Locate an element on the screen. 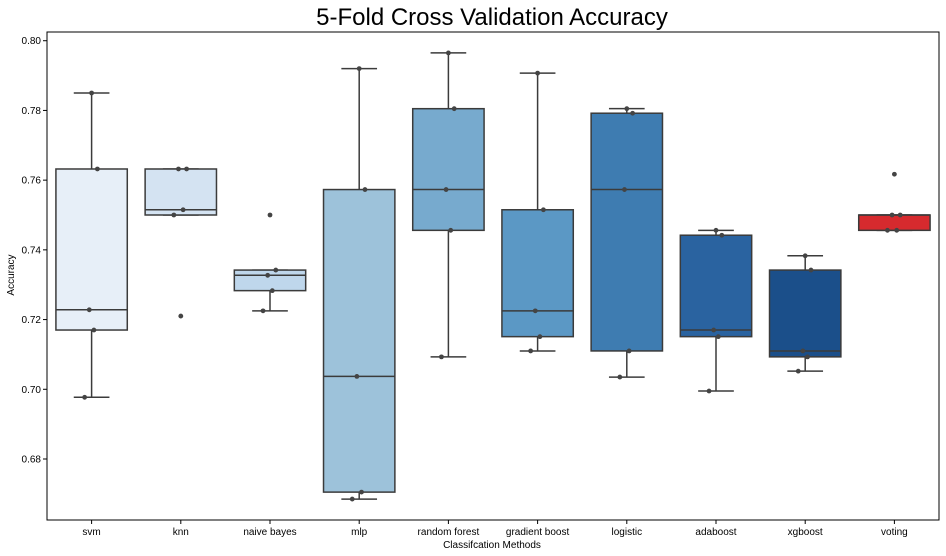 This screenshot has width=946, height=556. y-tick-label: 0.78 is located at coordinates (32, 111).